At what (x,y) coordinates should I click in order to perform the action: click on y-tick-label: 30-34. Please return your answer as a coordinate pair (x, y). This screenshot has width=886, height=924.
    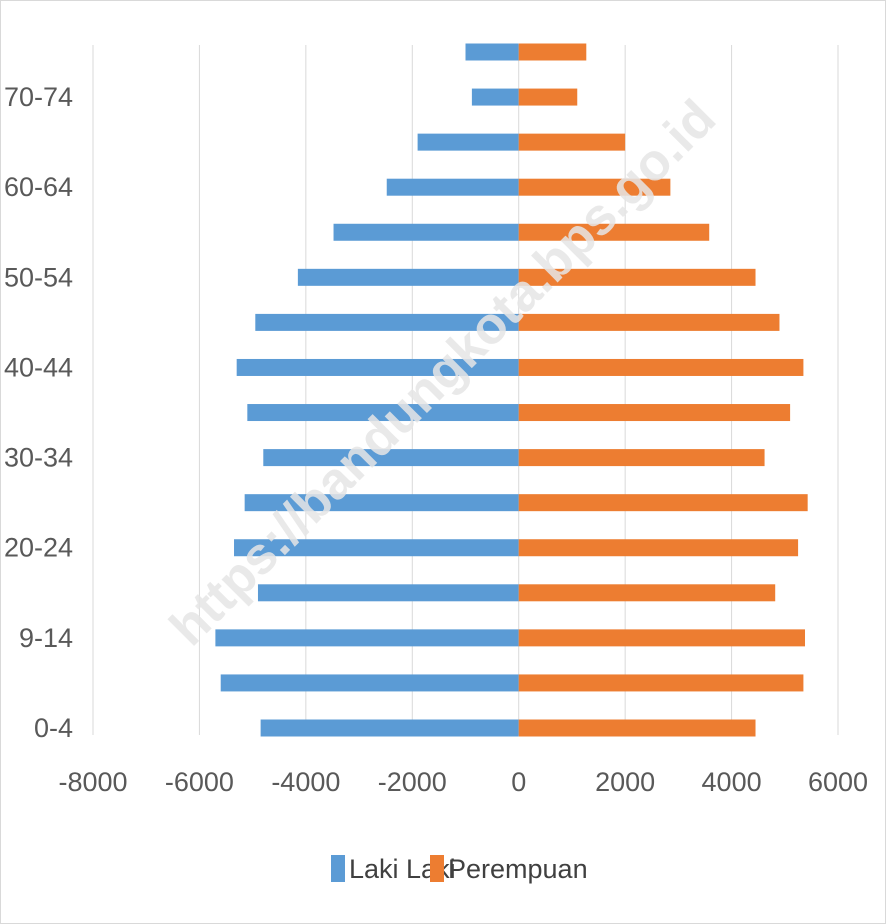
    Looking at the image, I should click on (38, 458).